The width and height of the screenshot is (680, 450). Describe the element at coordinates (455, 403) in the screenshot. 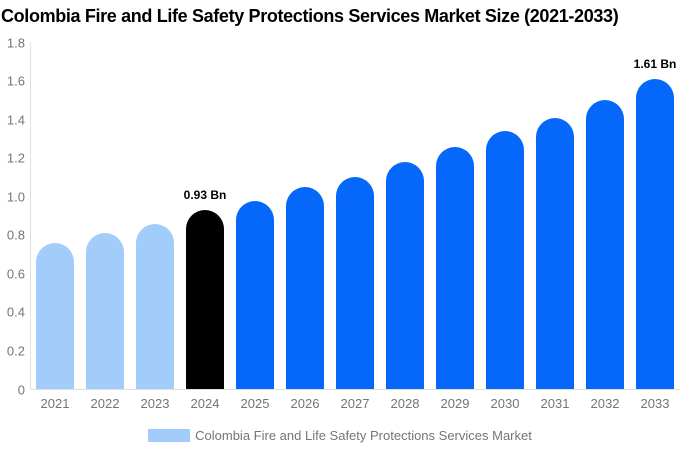

I see `x-axis-label-2029: 2029` at that location.